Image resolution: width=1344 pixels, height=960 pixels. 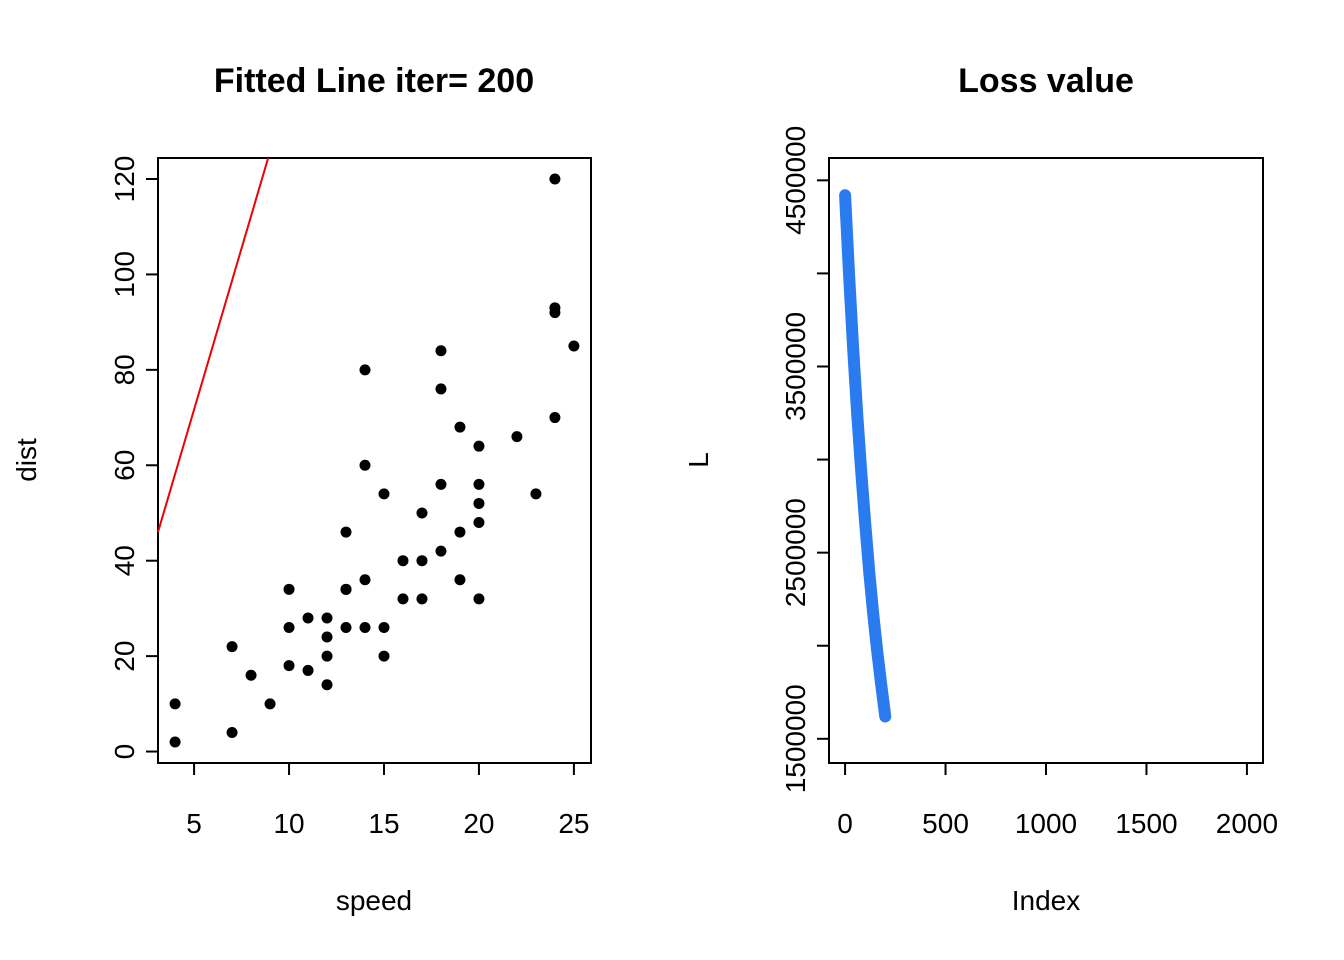 What do you see at coordinates (26, 460) in the screenshot?
I see `scatter-y-label: dist` at bounding box center [26, 460].